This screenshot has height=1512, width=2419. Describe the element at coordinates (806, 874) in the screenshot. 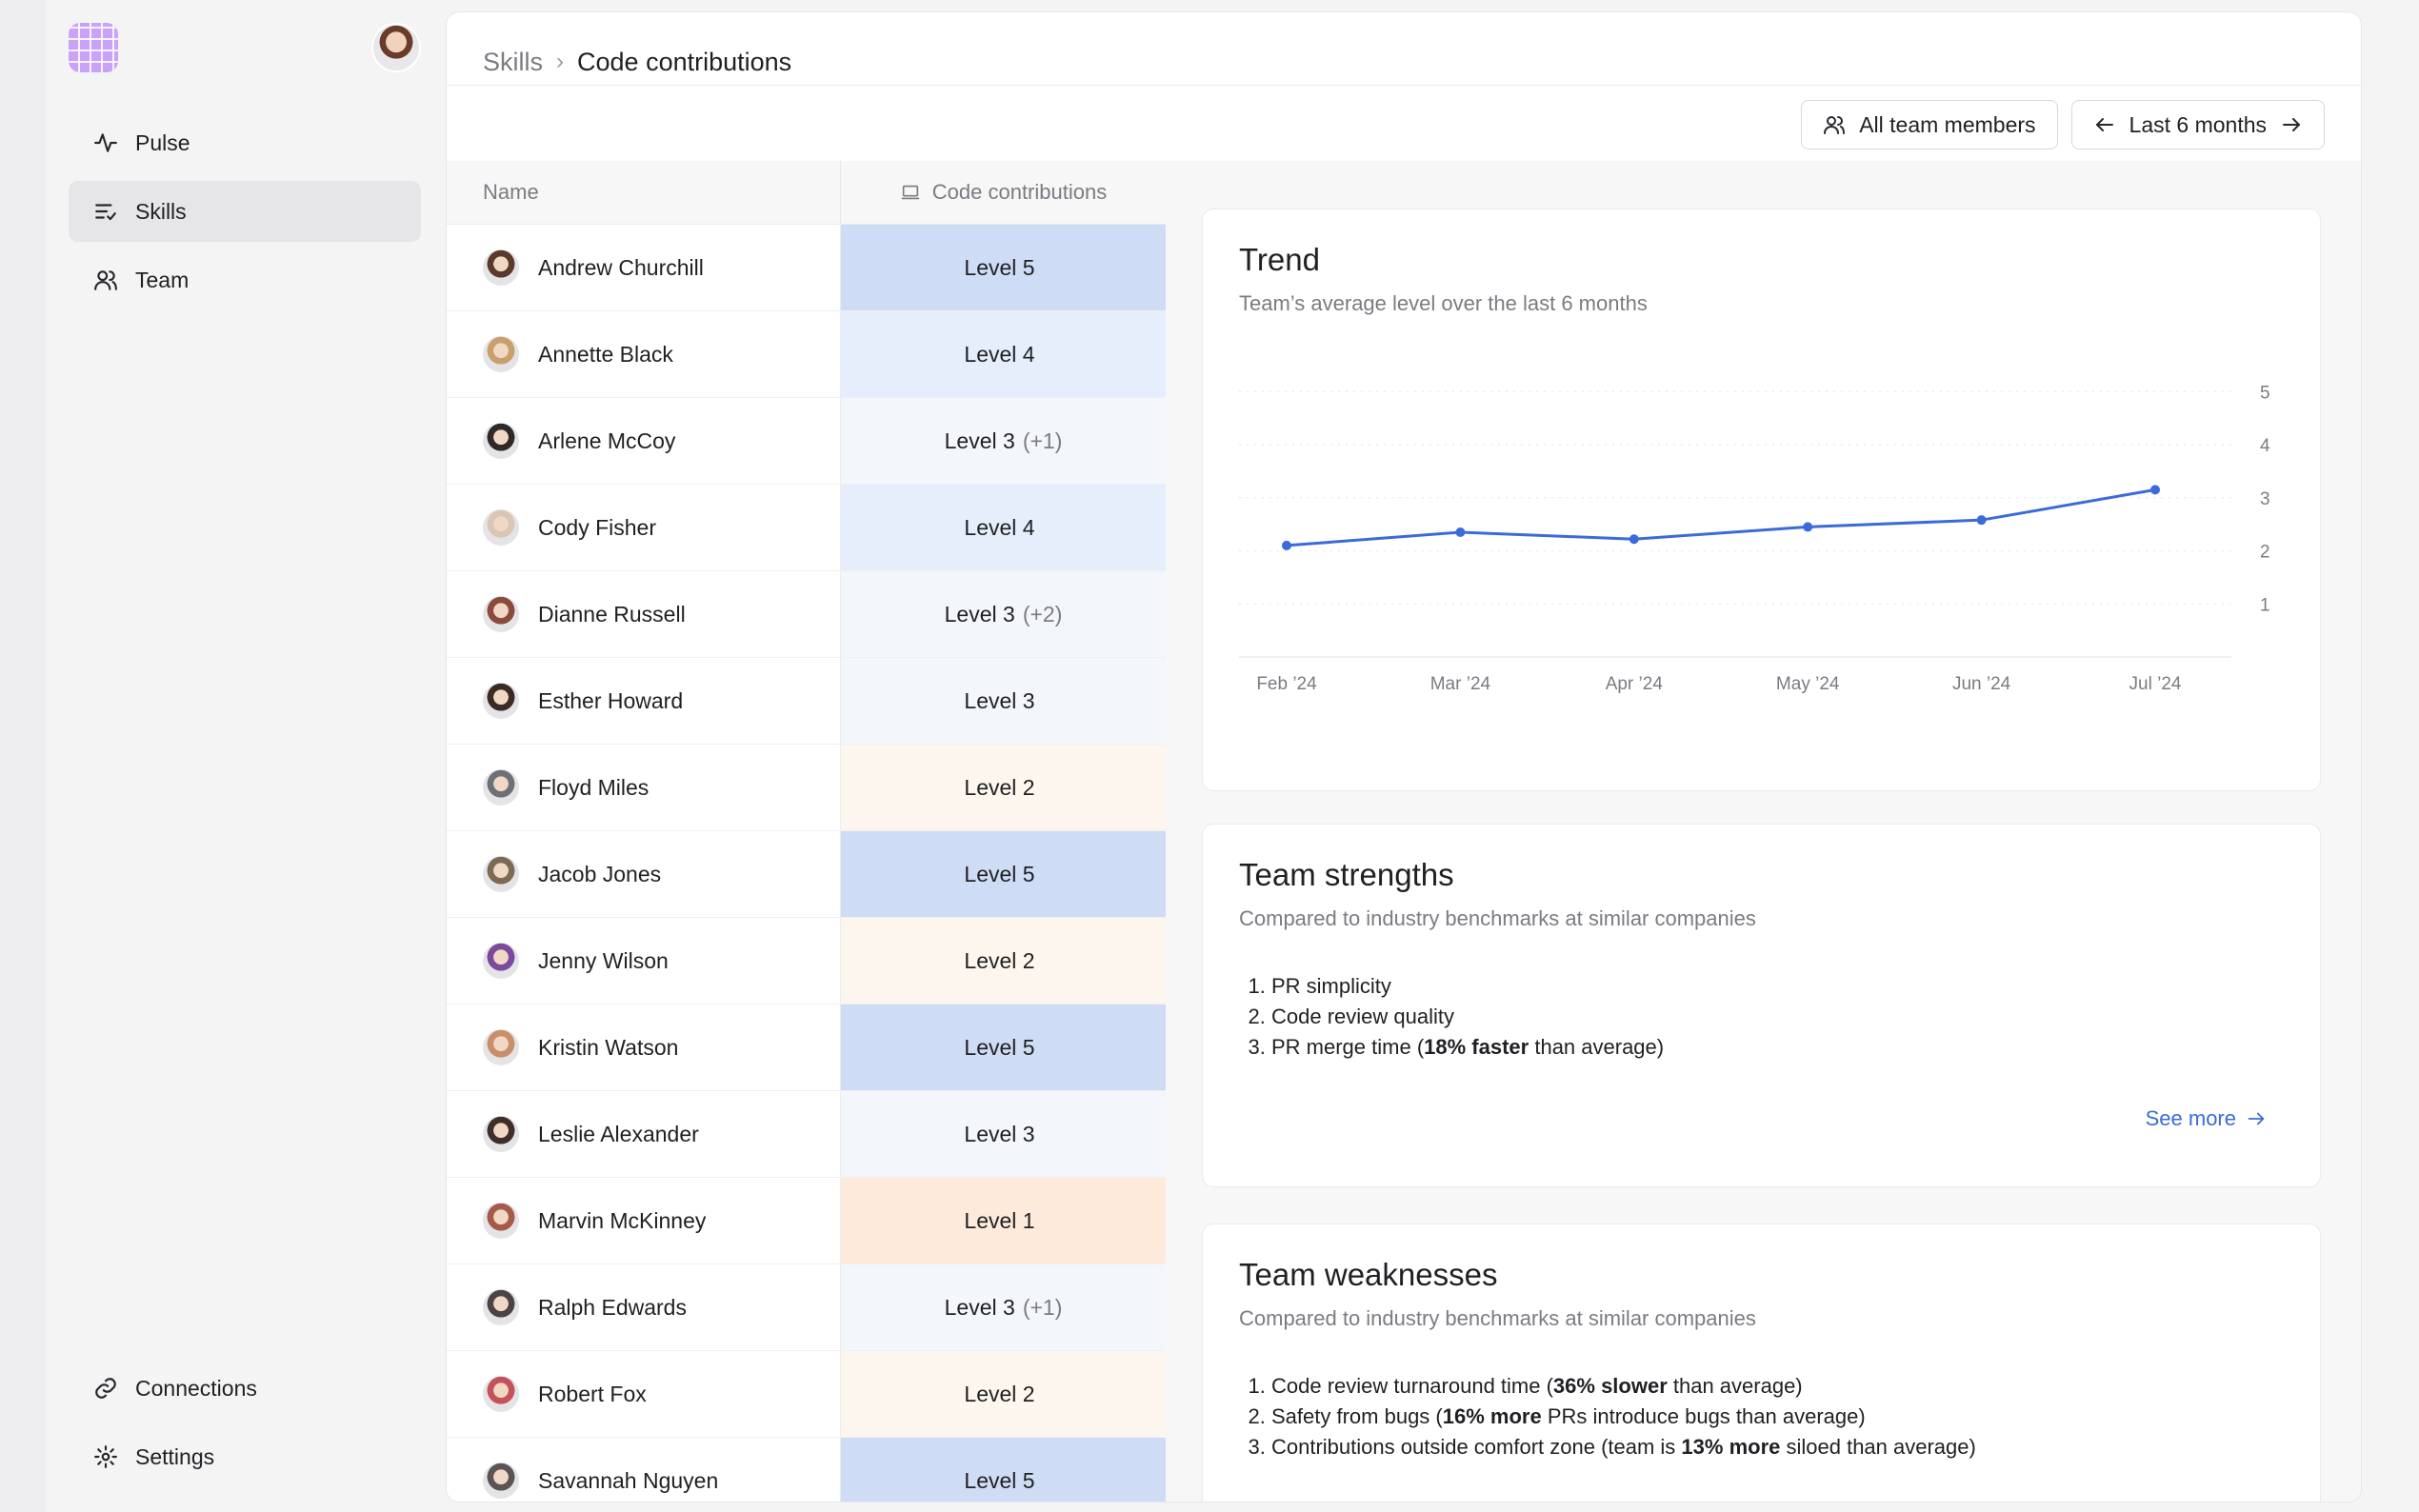

I see `table-row: Jacob Jones Level 5` at that location.